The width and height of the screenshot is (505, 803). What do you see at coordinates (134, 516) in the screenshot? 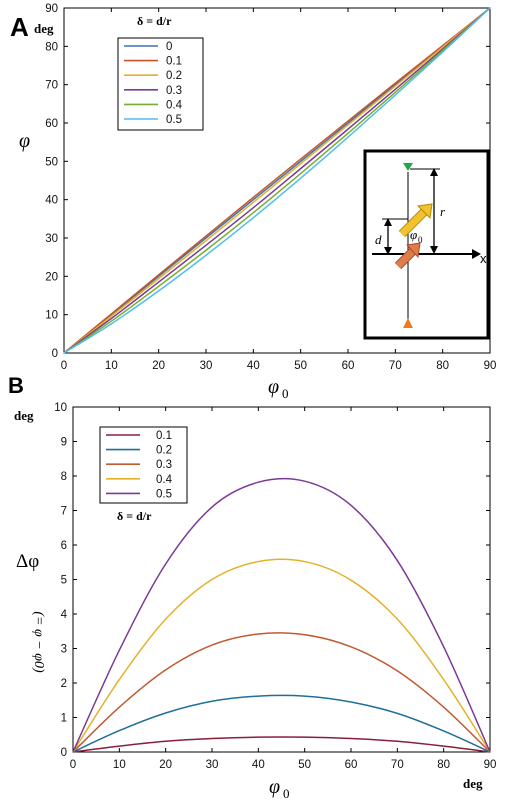
I see `panel-b-legend-title: δ = d/r` at bounding box center [134, 516].